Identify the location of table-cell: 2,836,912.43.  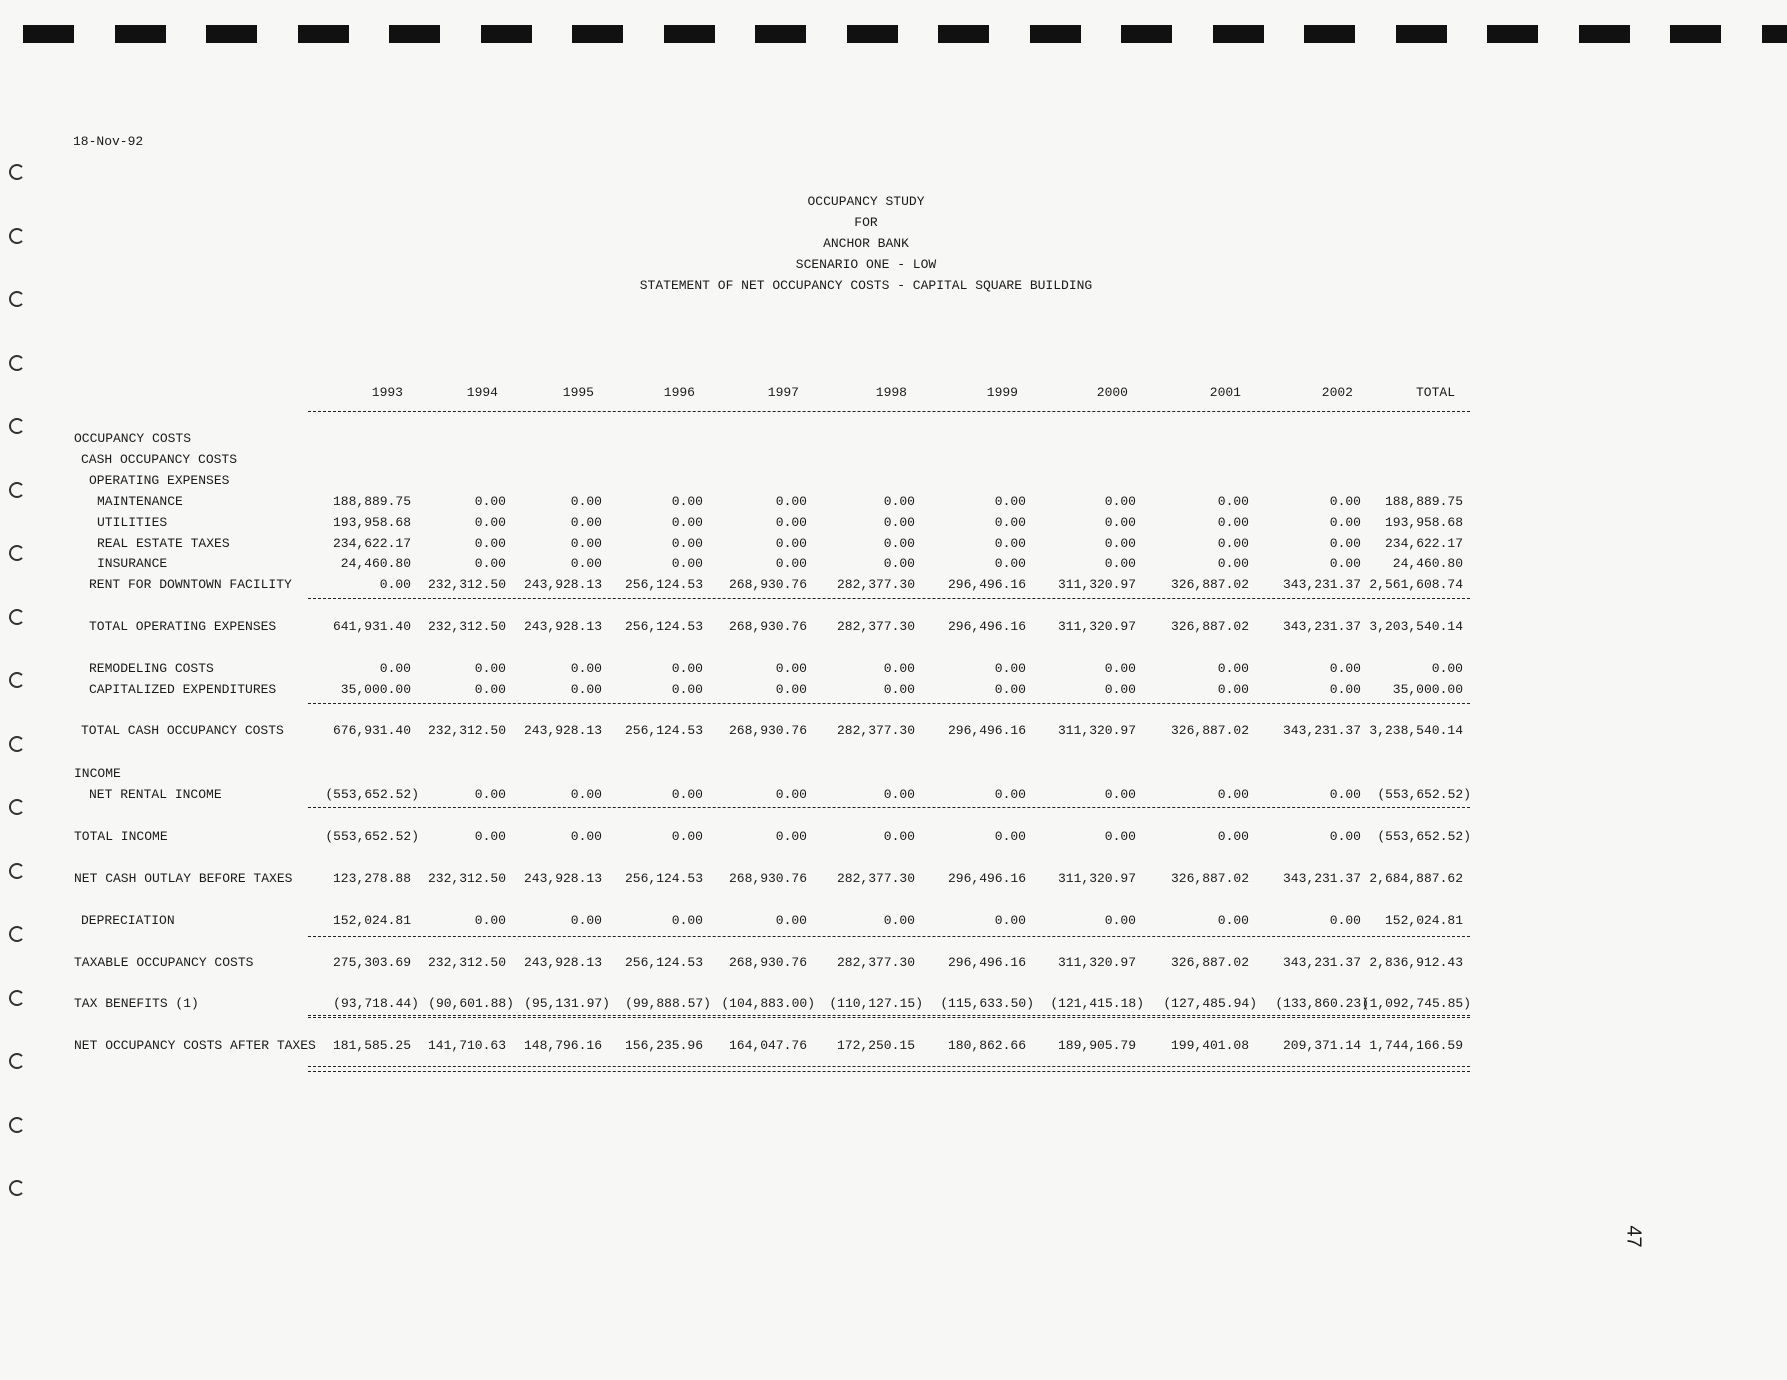
(1416, 962).